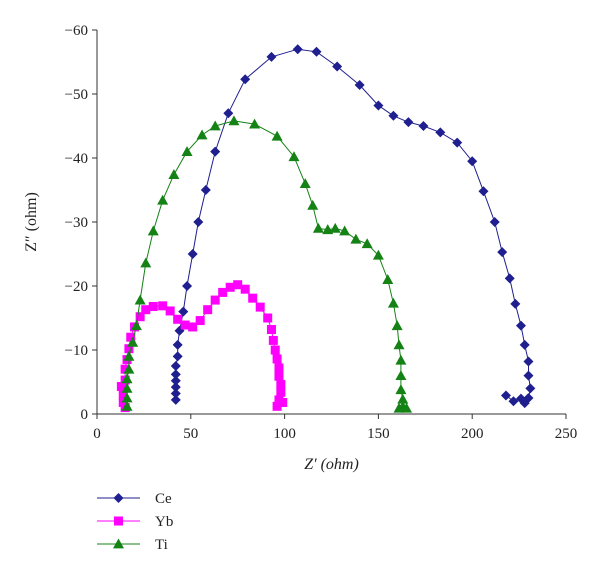 This screenshot has width=600, height=578. What do you see at coordinates (118, 498) in the screenshot?
I see `legend-marker-ce` at bounding box center [118, 498].